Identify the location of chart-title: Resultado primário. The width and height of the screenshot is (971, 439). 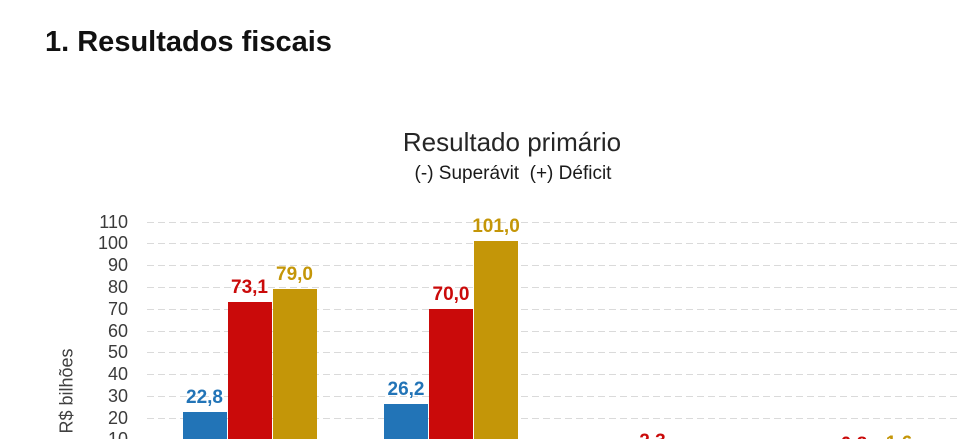
(512, 142).